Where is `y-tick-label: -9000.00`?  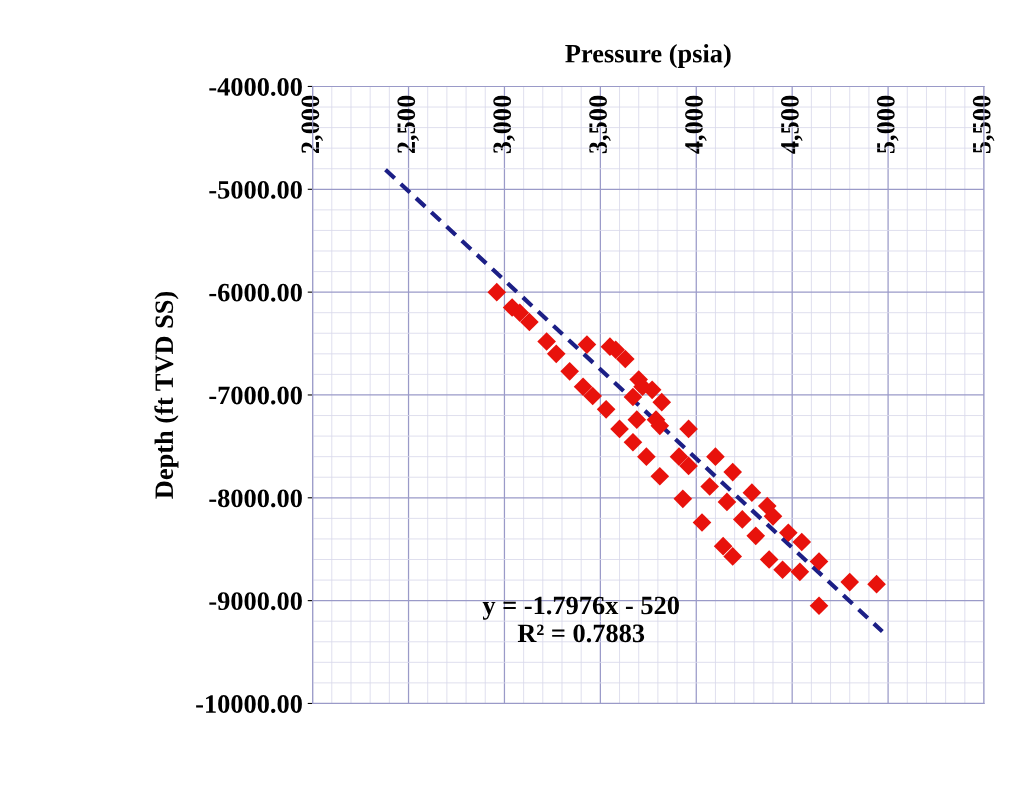
y-tick-label: -9000.00 is located at coordinates (255, 601).